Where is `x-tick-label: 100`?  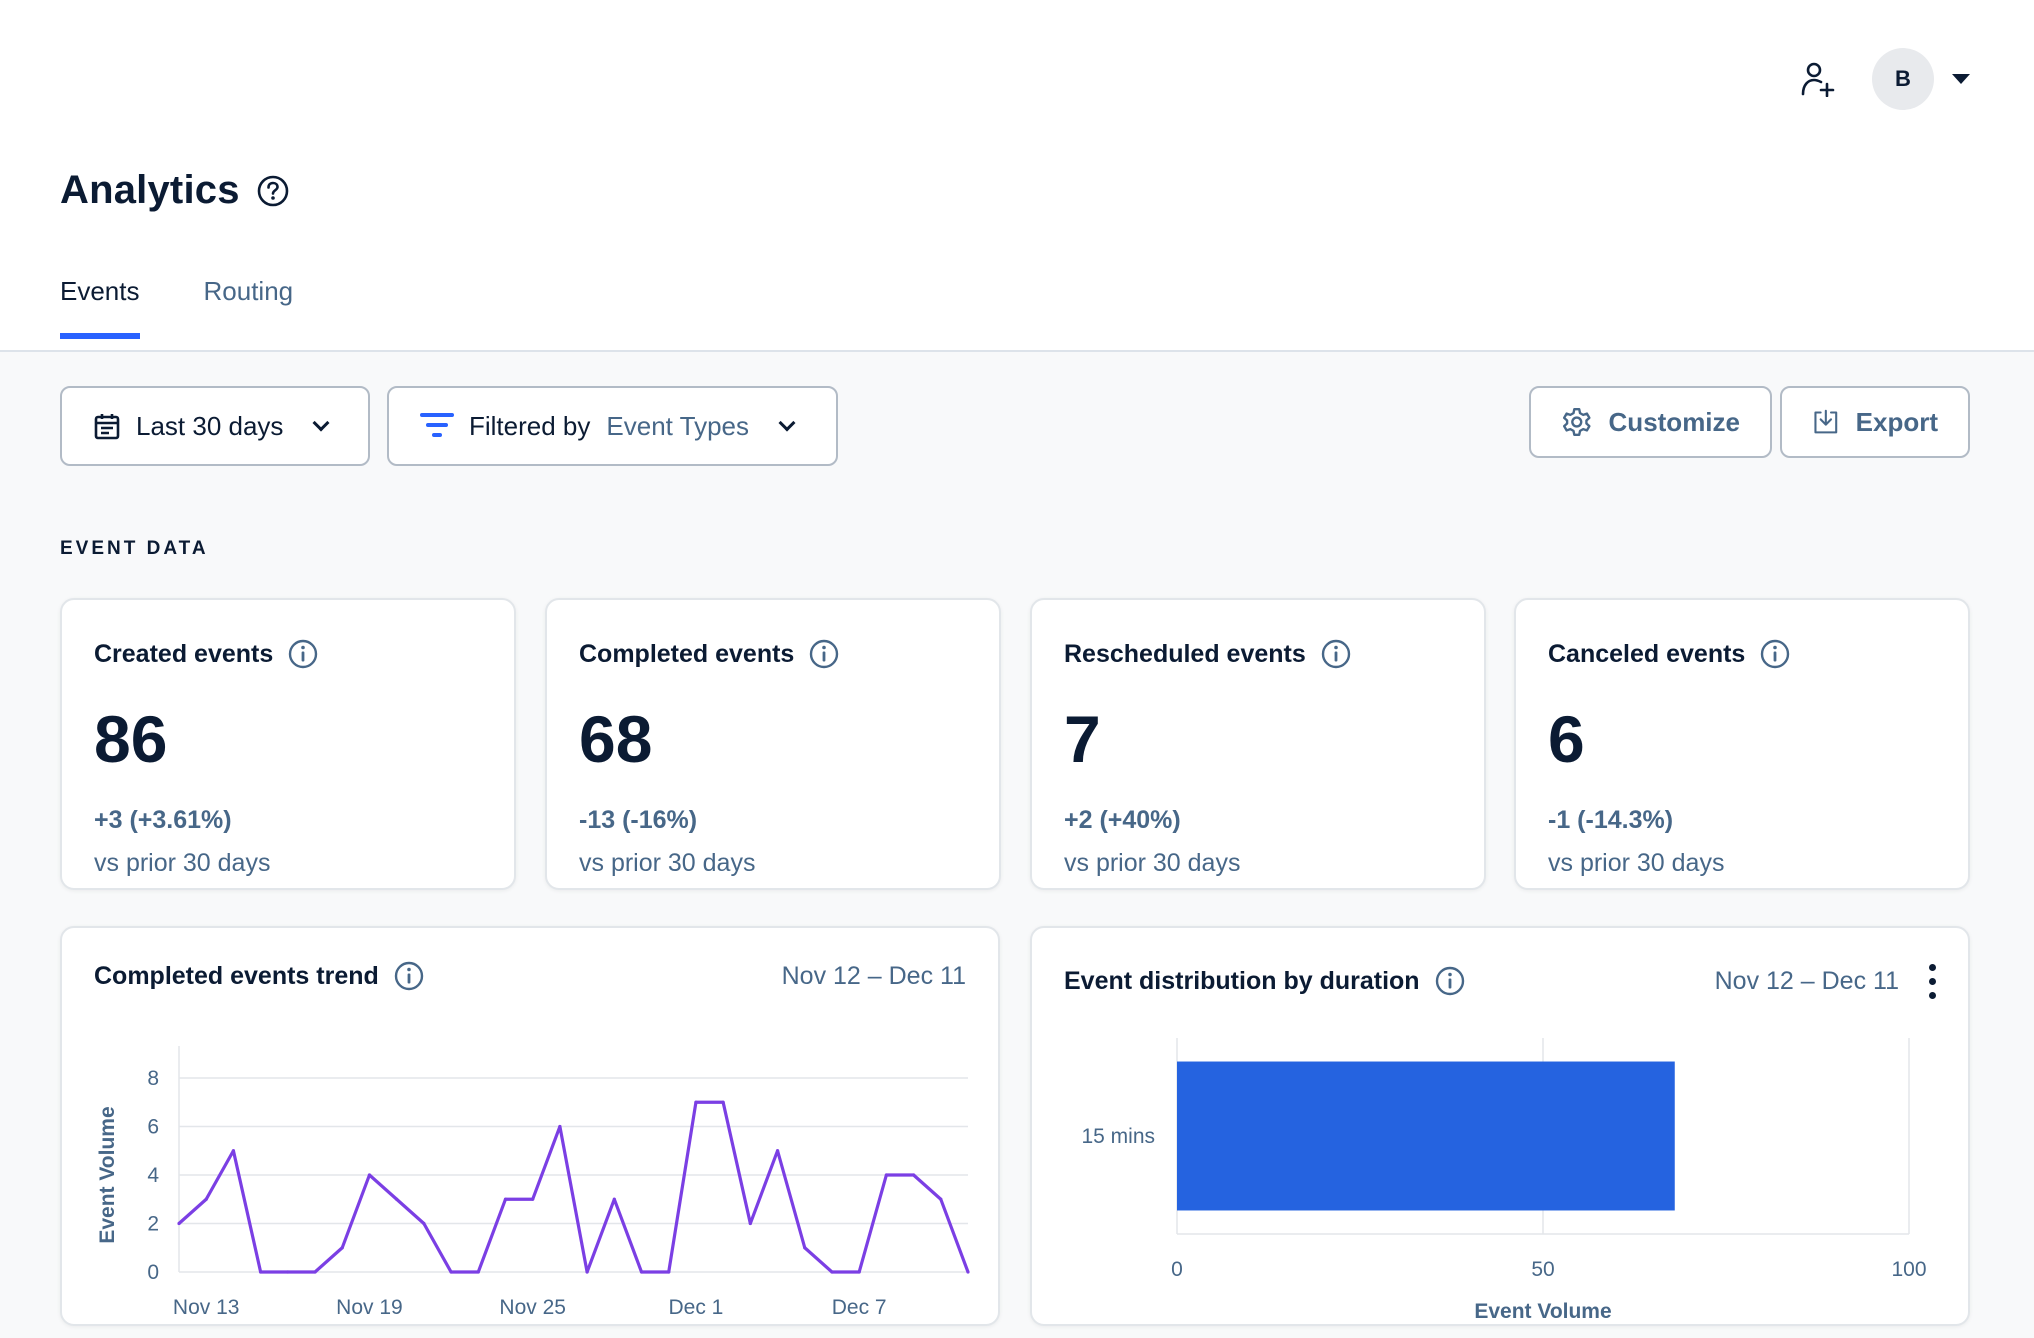
x-tick-label: 100 is located at coordinates (1908, 1269).